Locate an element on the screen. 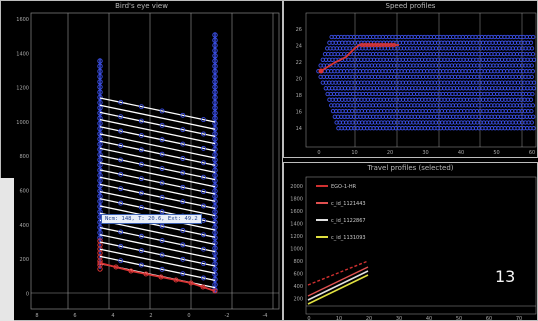 This screenshot has height=321, width=538. travel-title: Travel profiles (selected) is located at coordinates (410, 168).